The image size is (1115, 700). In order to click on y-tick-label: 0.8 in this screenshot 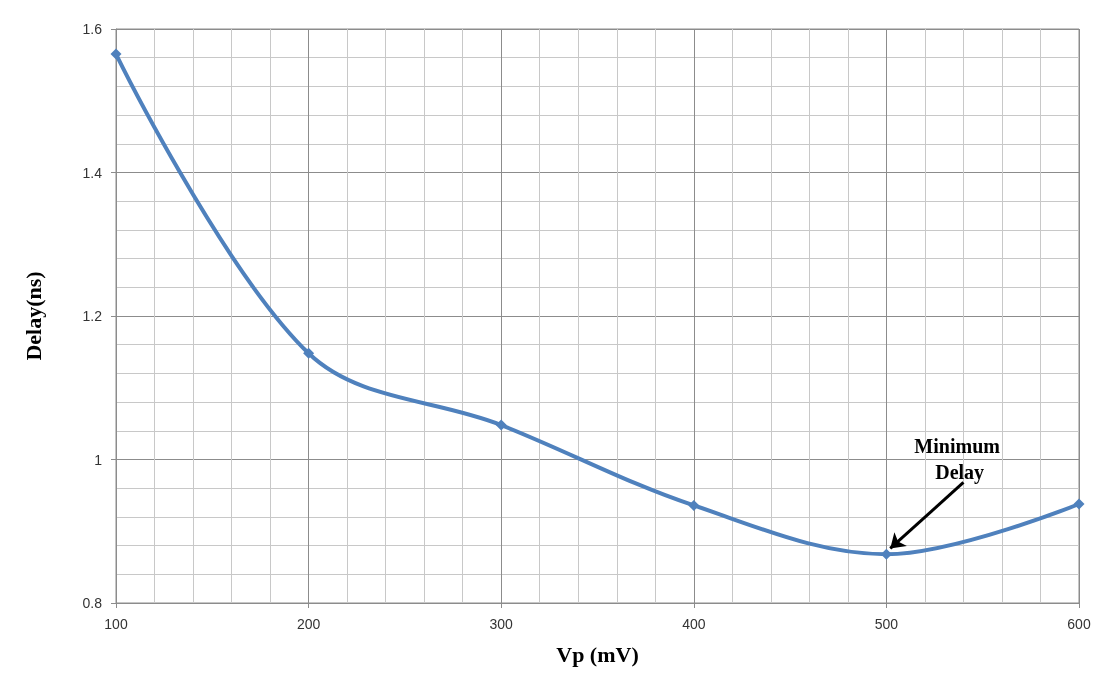, I will do `click(92, 603)`.